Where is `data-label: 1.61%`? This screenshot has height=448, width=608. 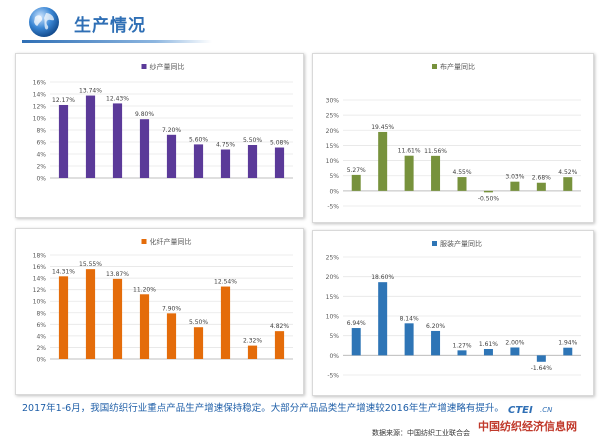
data-label: 1.61% is located at coordinates (488, 344).